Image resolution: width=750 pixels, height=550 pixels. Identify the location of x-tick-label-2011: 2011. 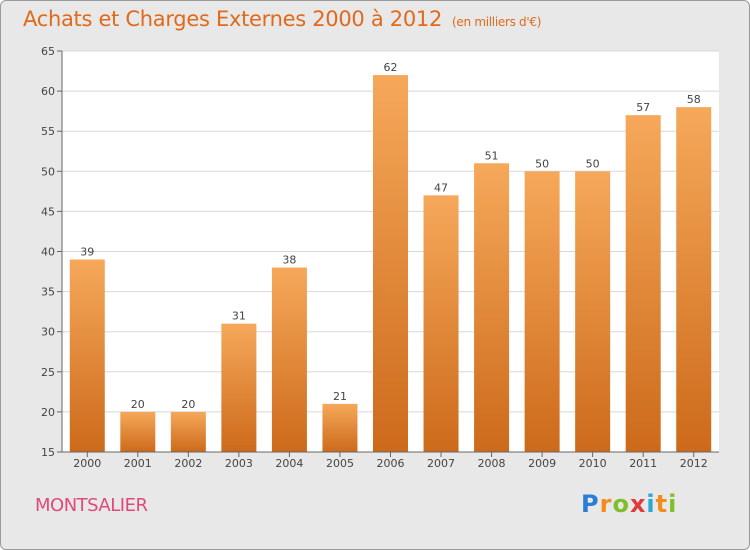
(643, 463).